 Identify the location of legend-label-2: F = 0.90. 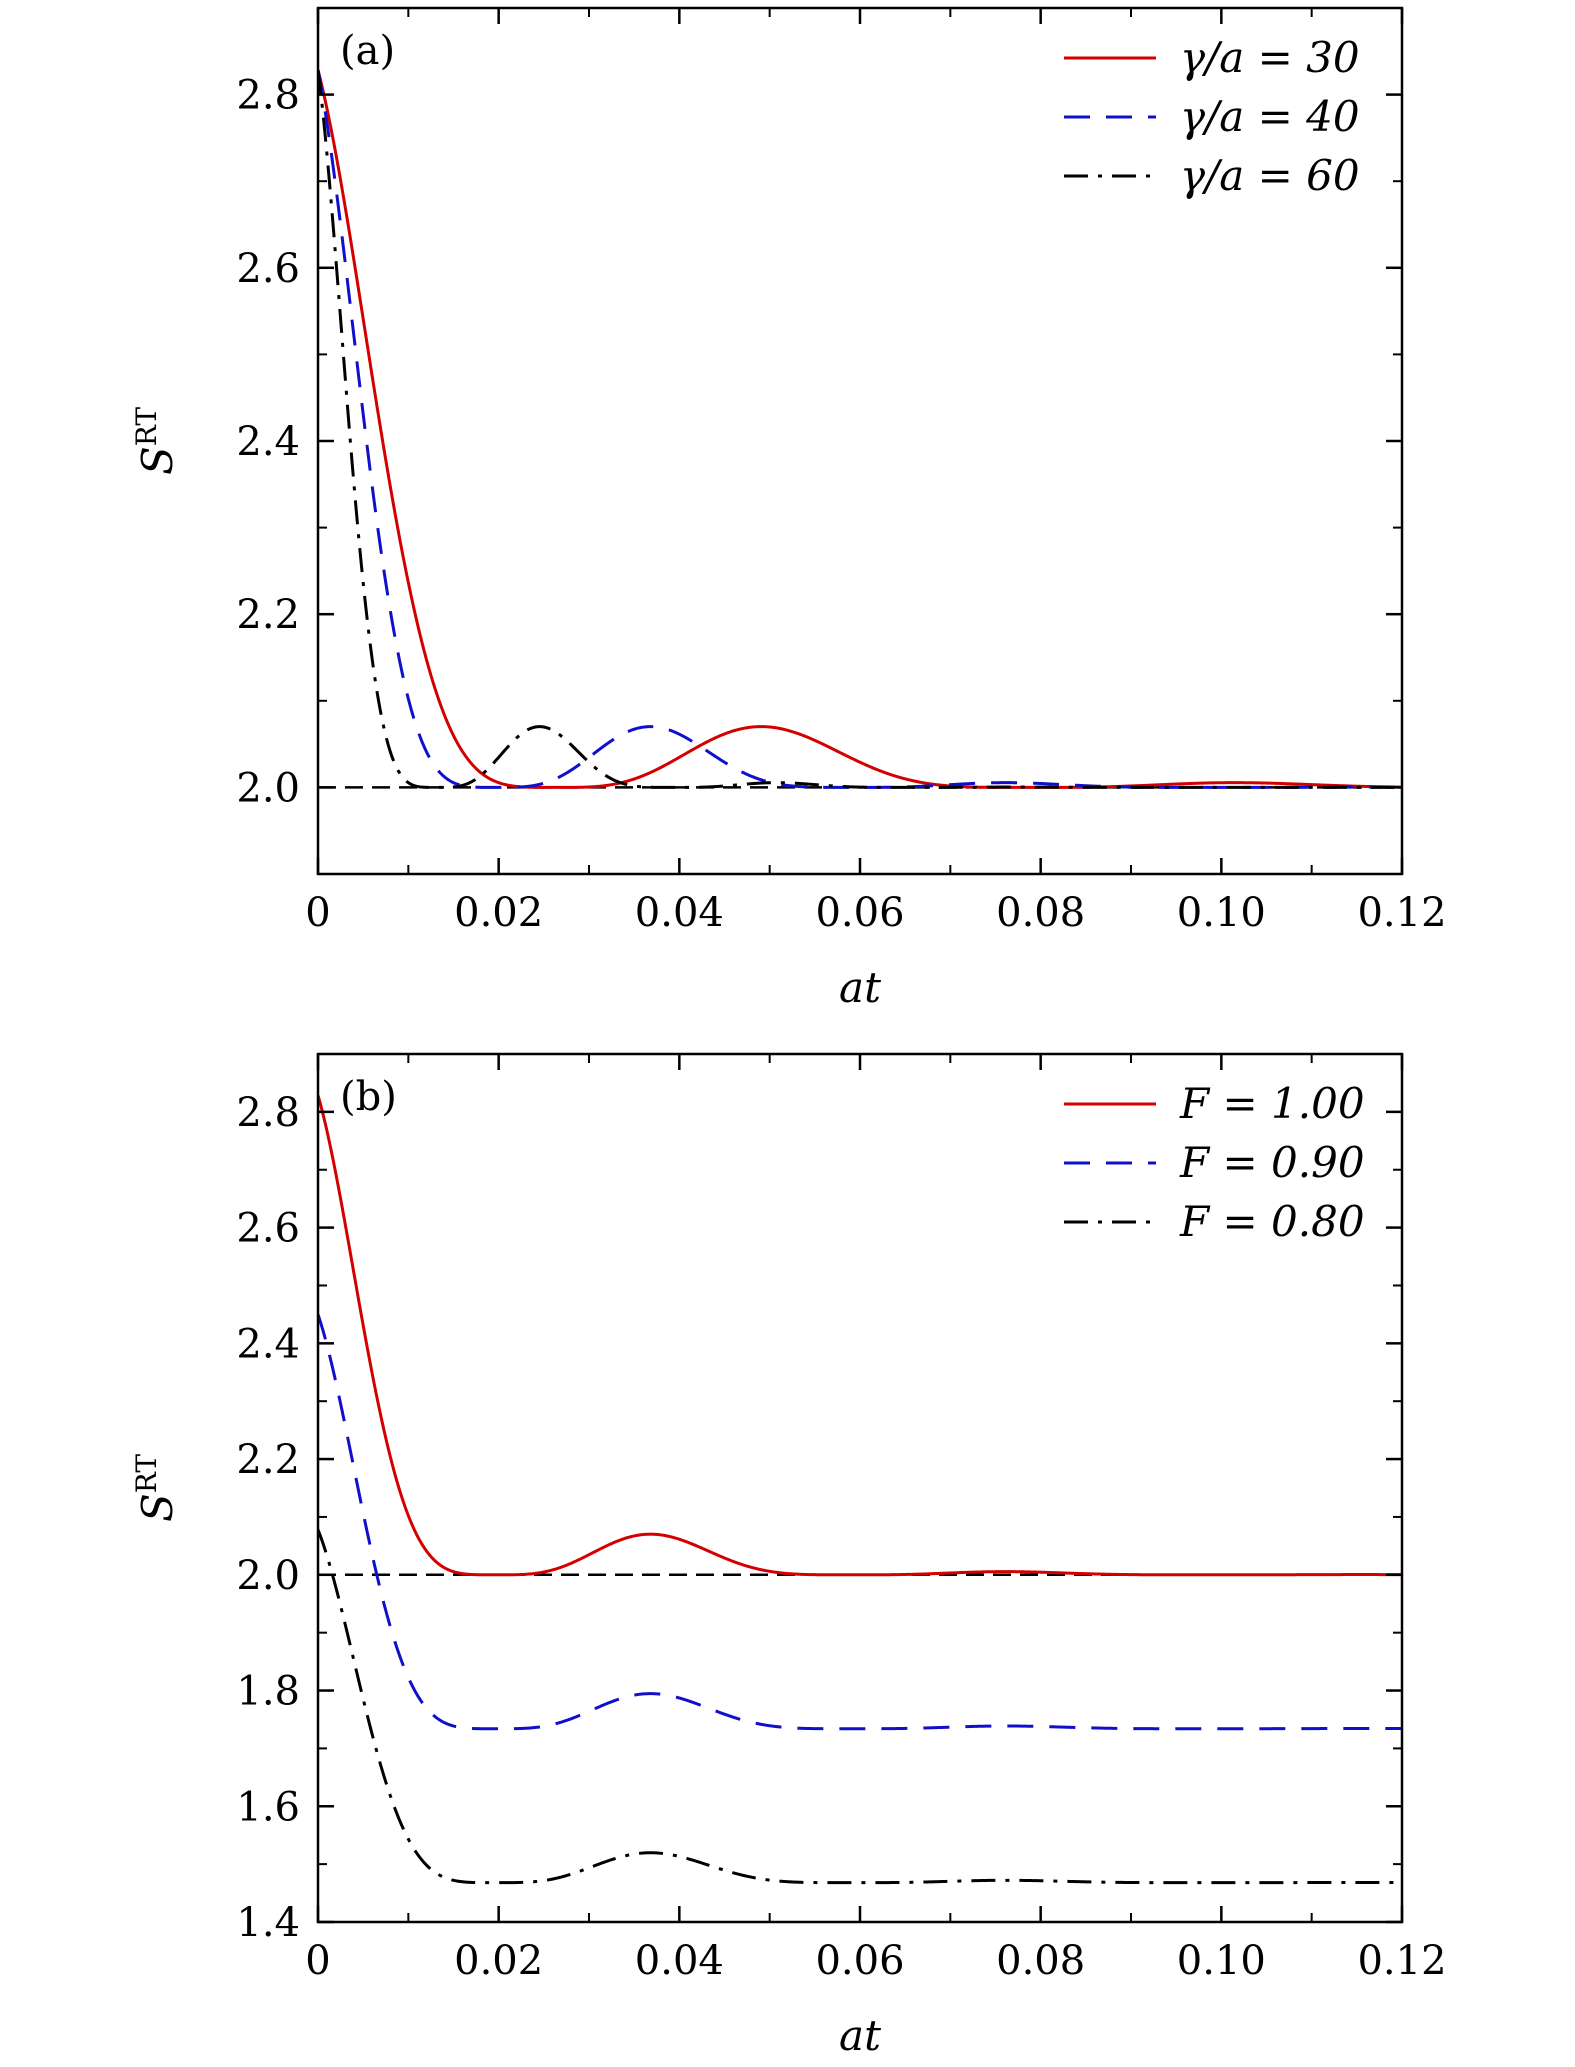
(1272, 1162).